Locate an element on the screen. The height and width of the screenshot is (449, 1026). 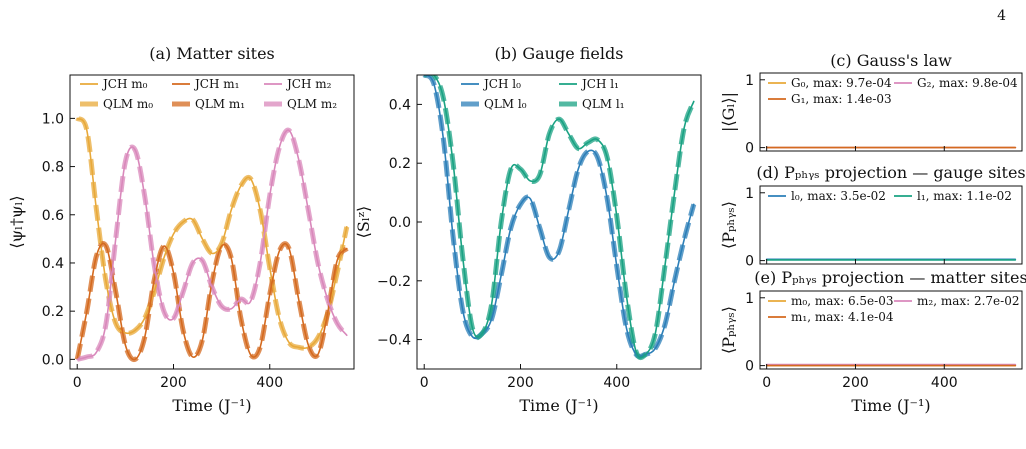
legend-label: m₂, max: 2.7e-02 is located at coordinates (968, 301).